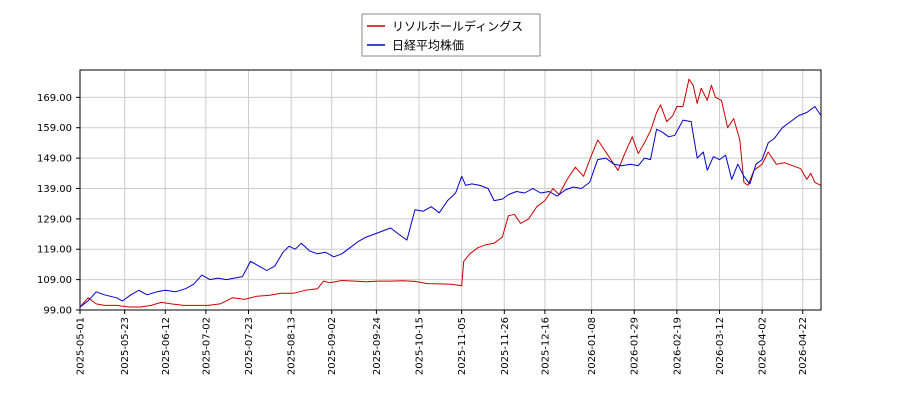 The height and width of the screenshot is (400, 900). Describe the element at coordinates (592, 346) in the screenshot. I see `x-tick-label: 2026-01-08` at that location.